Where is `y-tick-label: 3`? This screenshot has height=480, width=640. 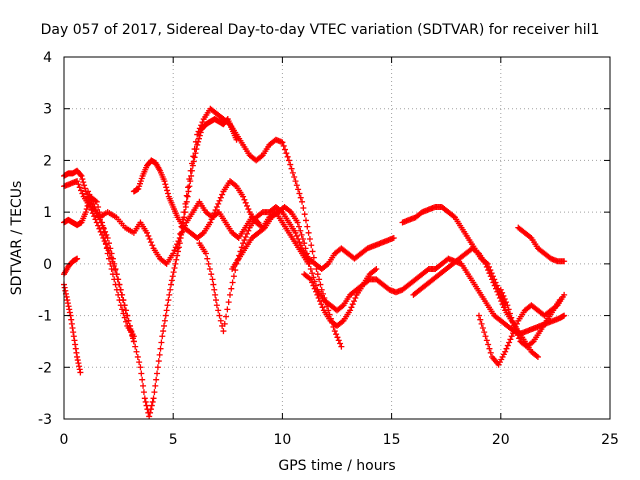
y-tick-label: 3 is located at coordinates (47, 110).